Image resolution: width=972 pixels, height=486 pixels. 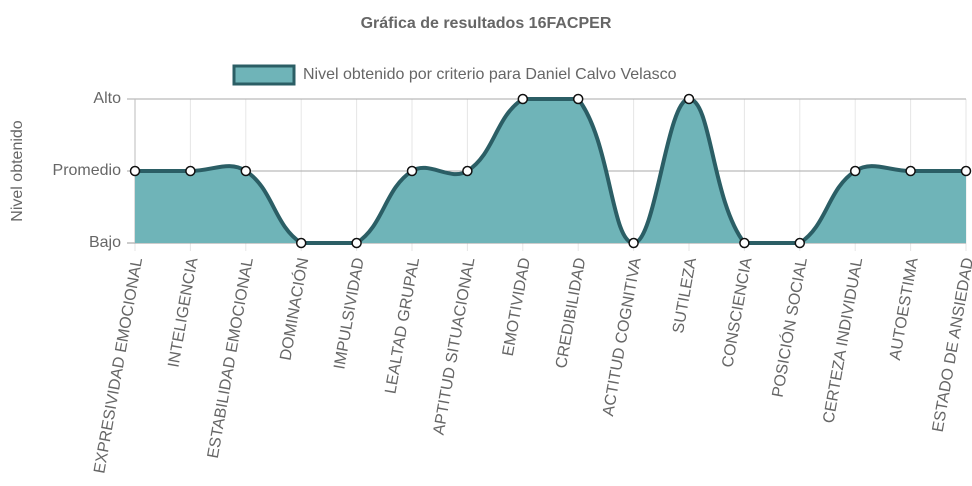 What do you see at coordinates (904, 308) in the screenshot?
I see `x-tick-label: AUTOESTIMA` at bounding box center [904, 308].